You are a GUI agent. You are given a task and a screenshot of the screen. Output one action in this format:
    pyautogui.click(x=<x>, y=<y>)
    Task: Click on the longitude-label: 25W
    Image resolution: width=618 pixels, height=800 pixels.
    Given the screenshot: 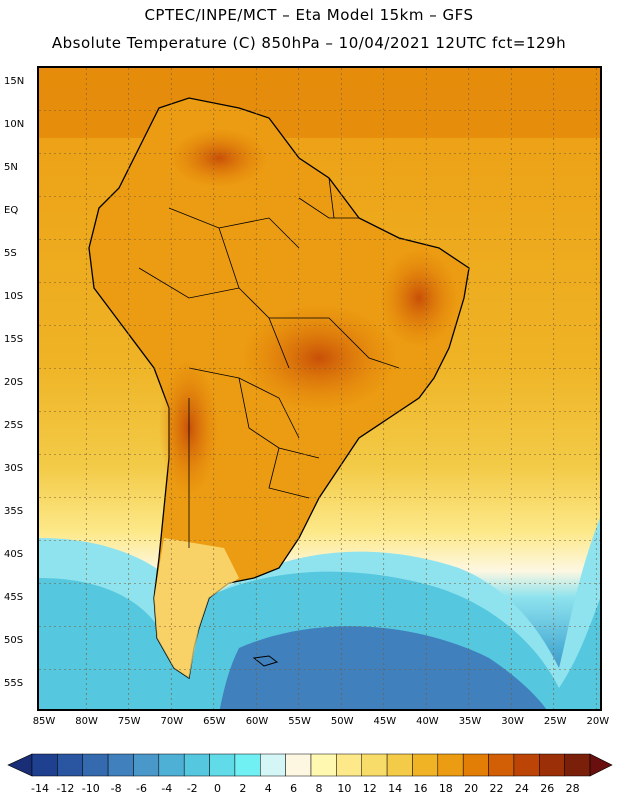 What is the action you would take?
    pyautogui.click(x=555, y=721)
    